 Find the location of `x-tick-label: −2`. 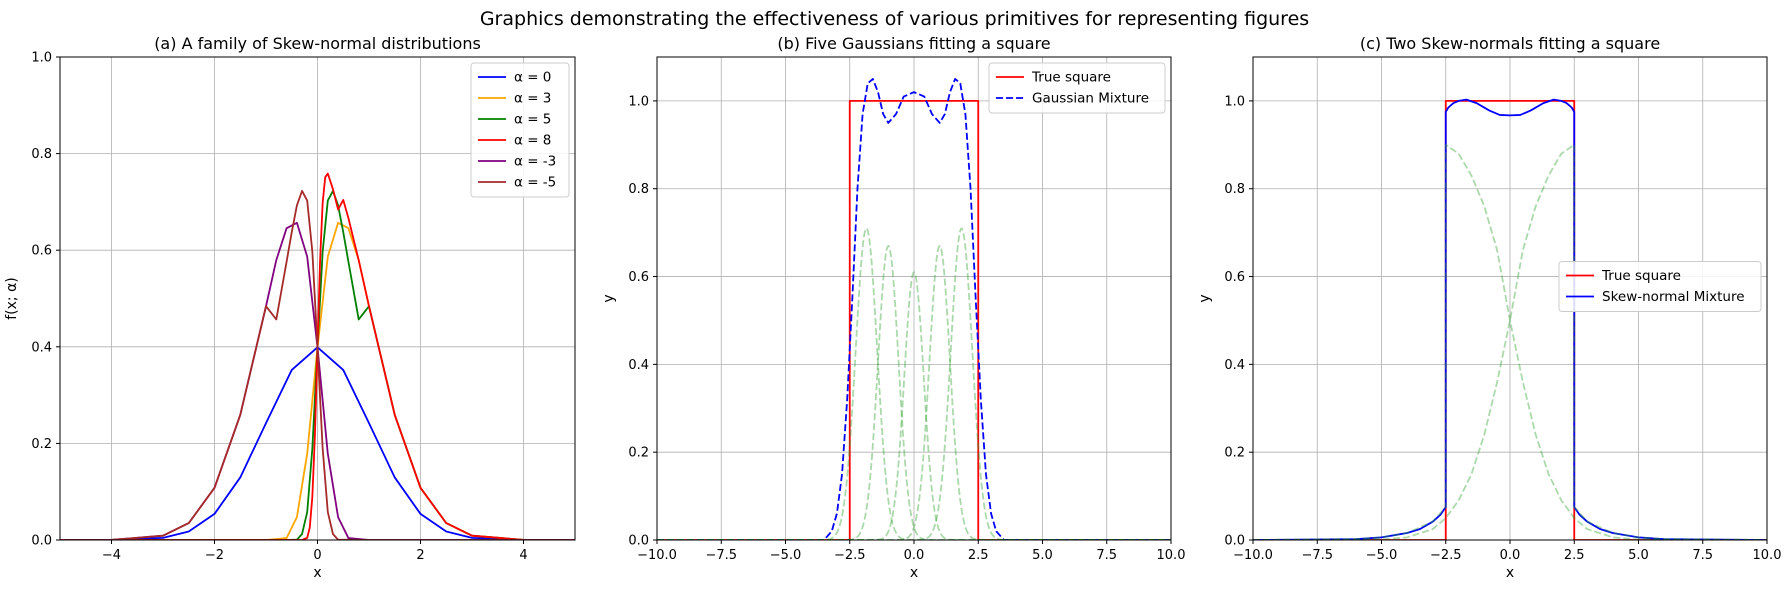

x-tick-label: −2 is located at coordinates (214, 555).